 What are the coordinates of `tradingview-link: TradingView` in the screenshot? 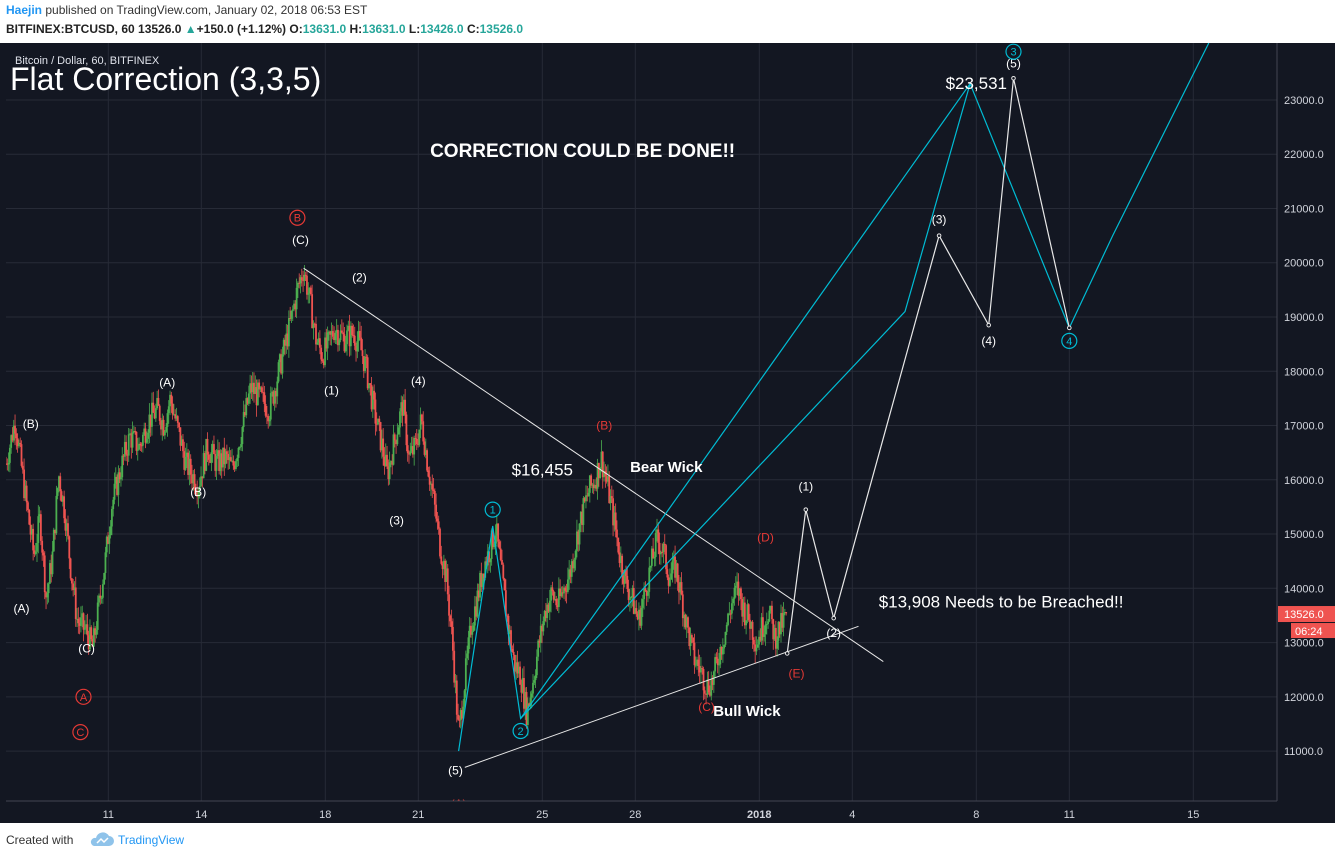 It's located at (151, 840).